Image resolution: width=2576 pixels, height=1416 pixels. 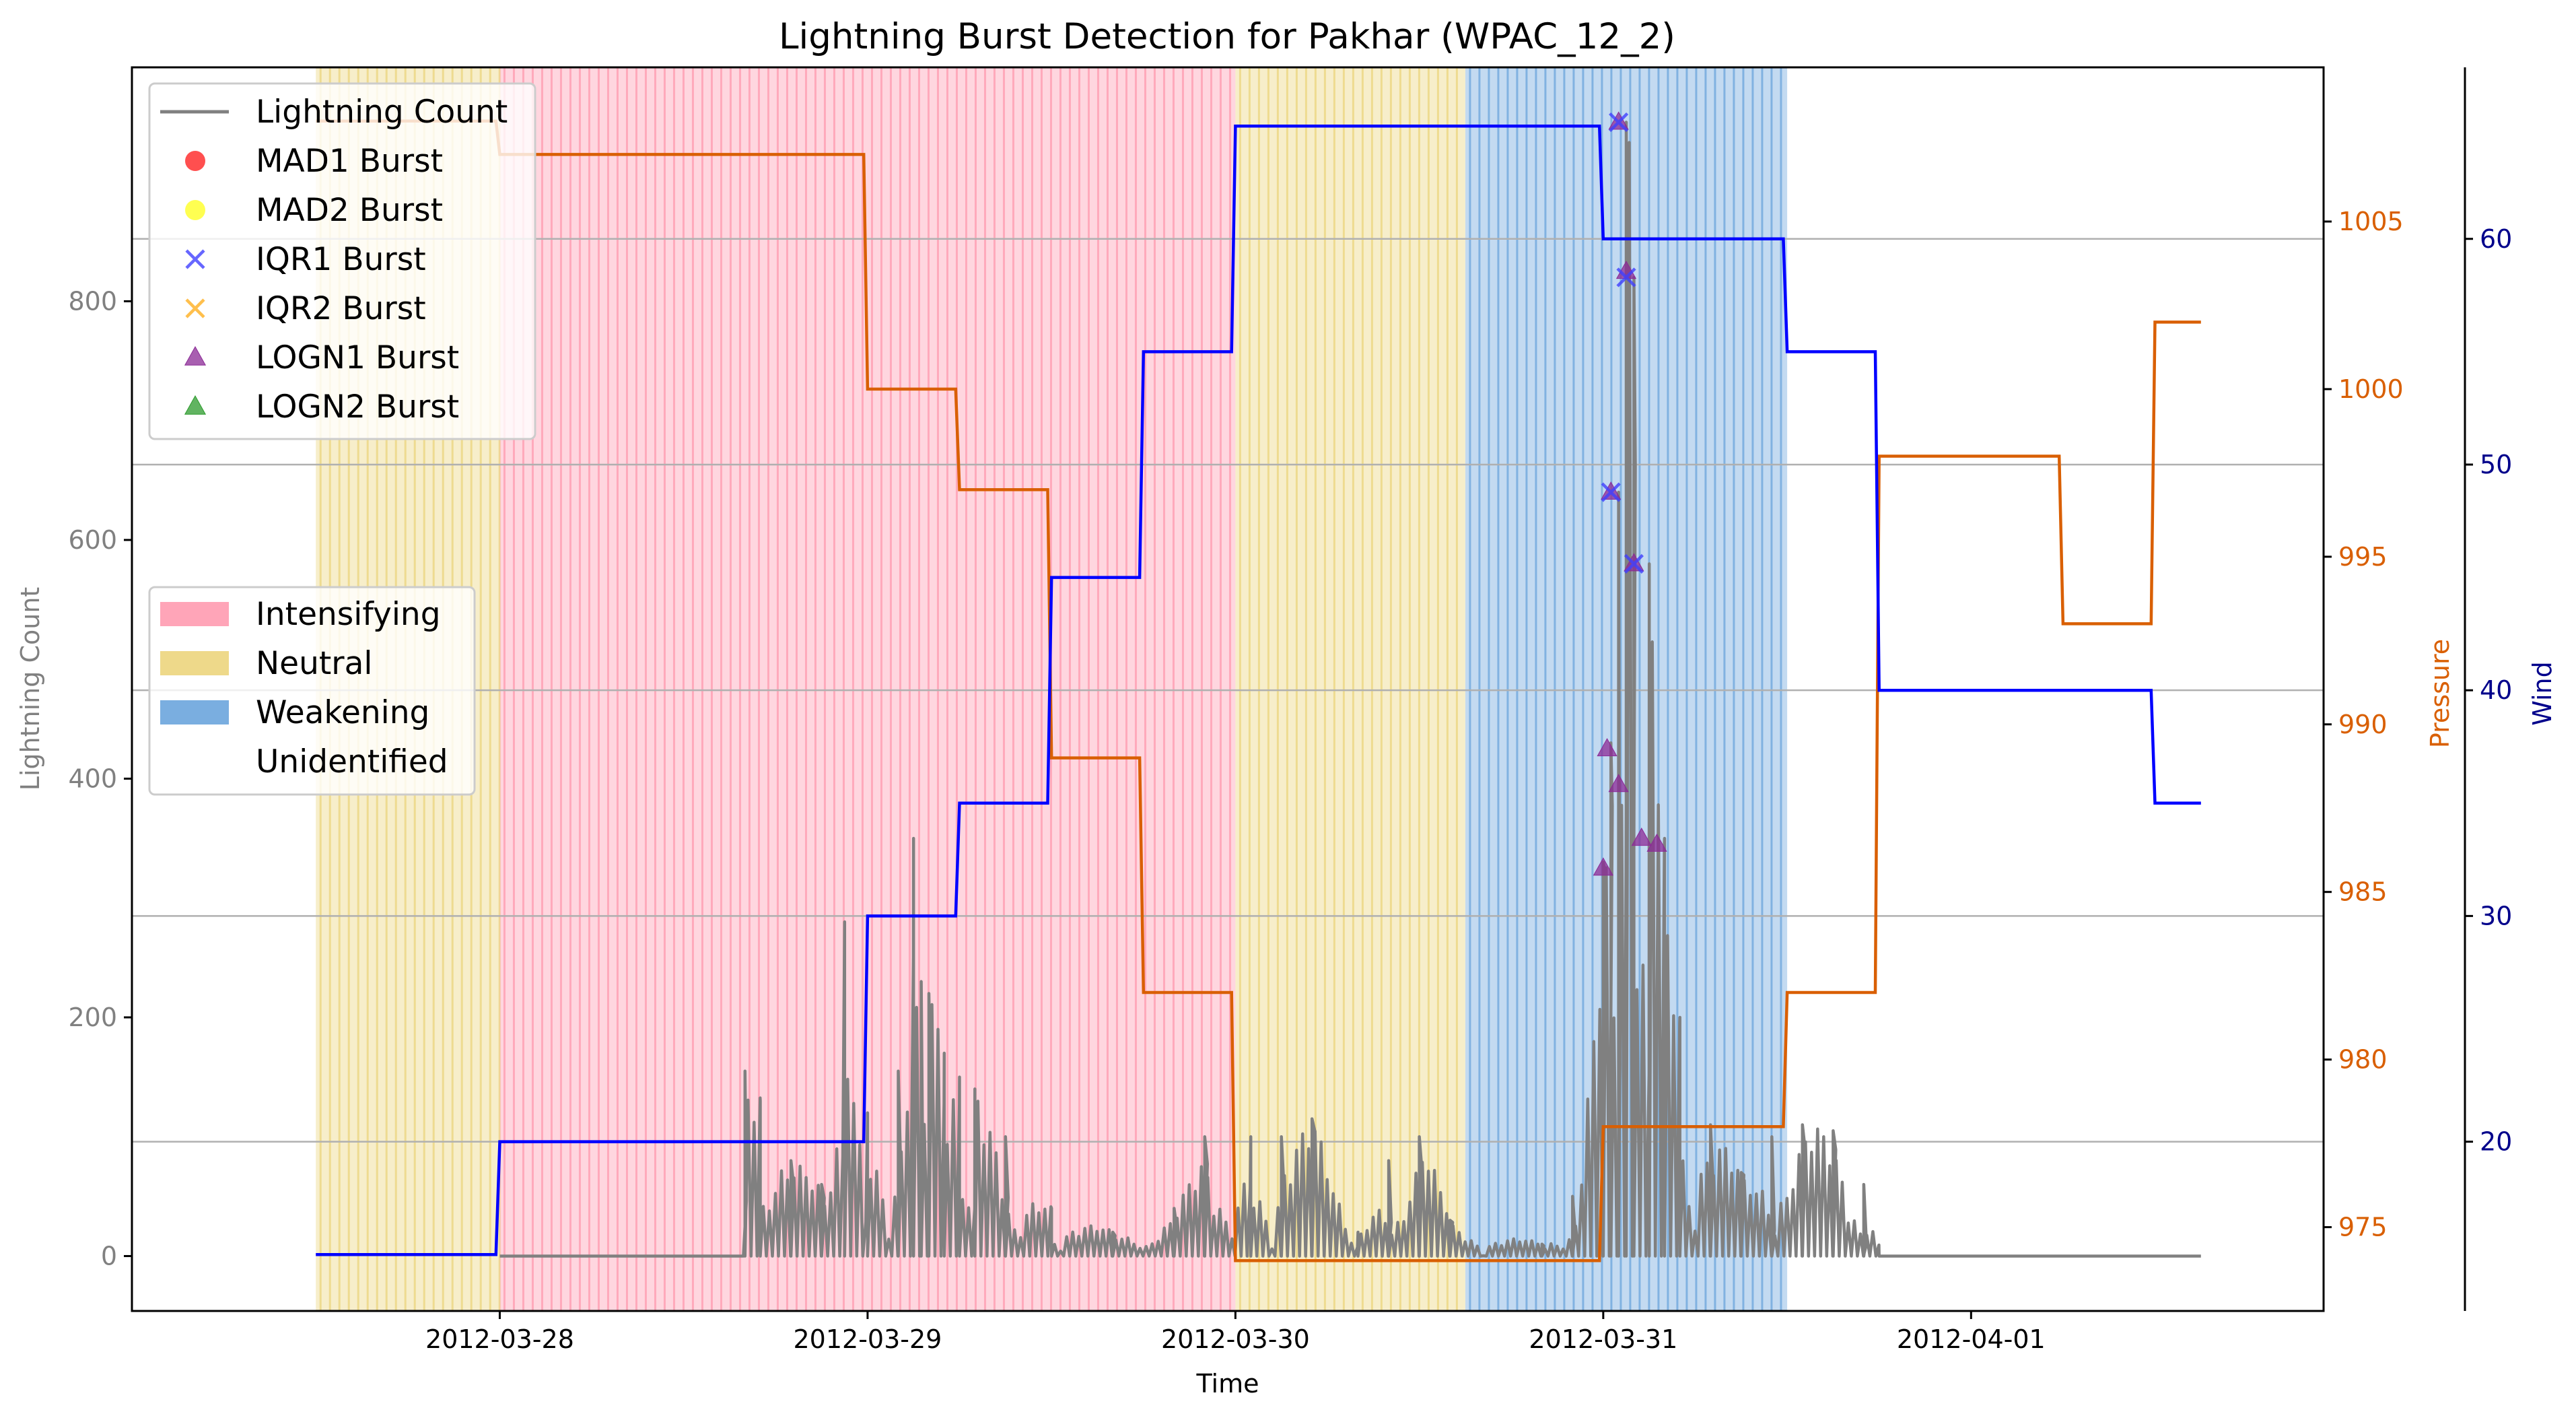 What do you see at coordinates (352, 761) in the screenshot?
I see `legend-phase-label: Unidentified` at bounding box center [352, 761].